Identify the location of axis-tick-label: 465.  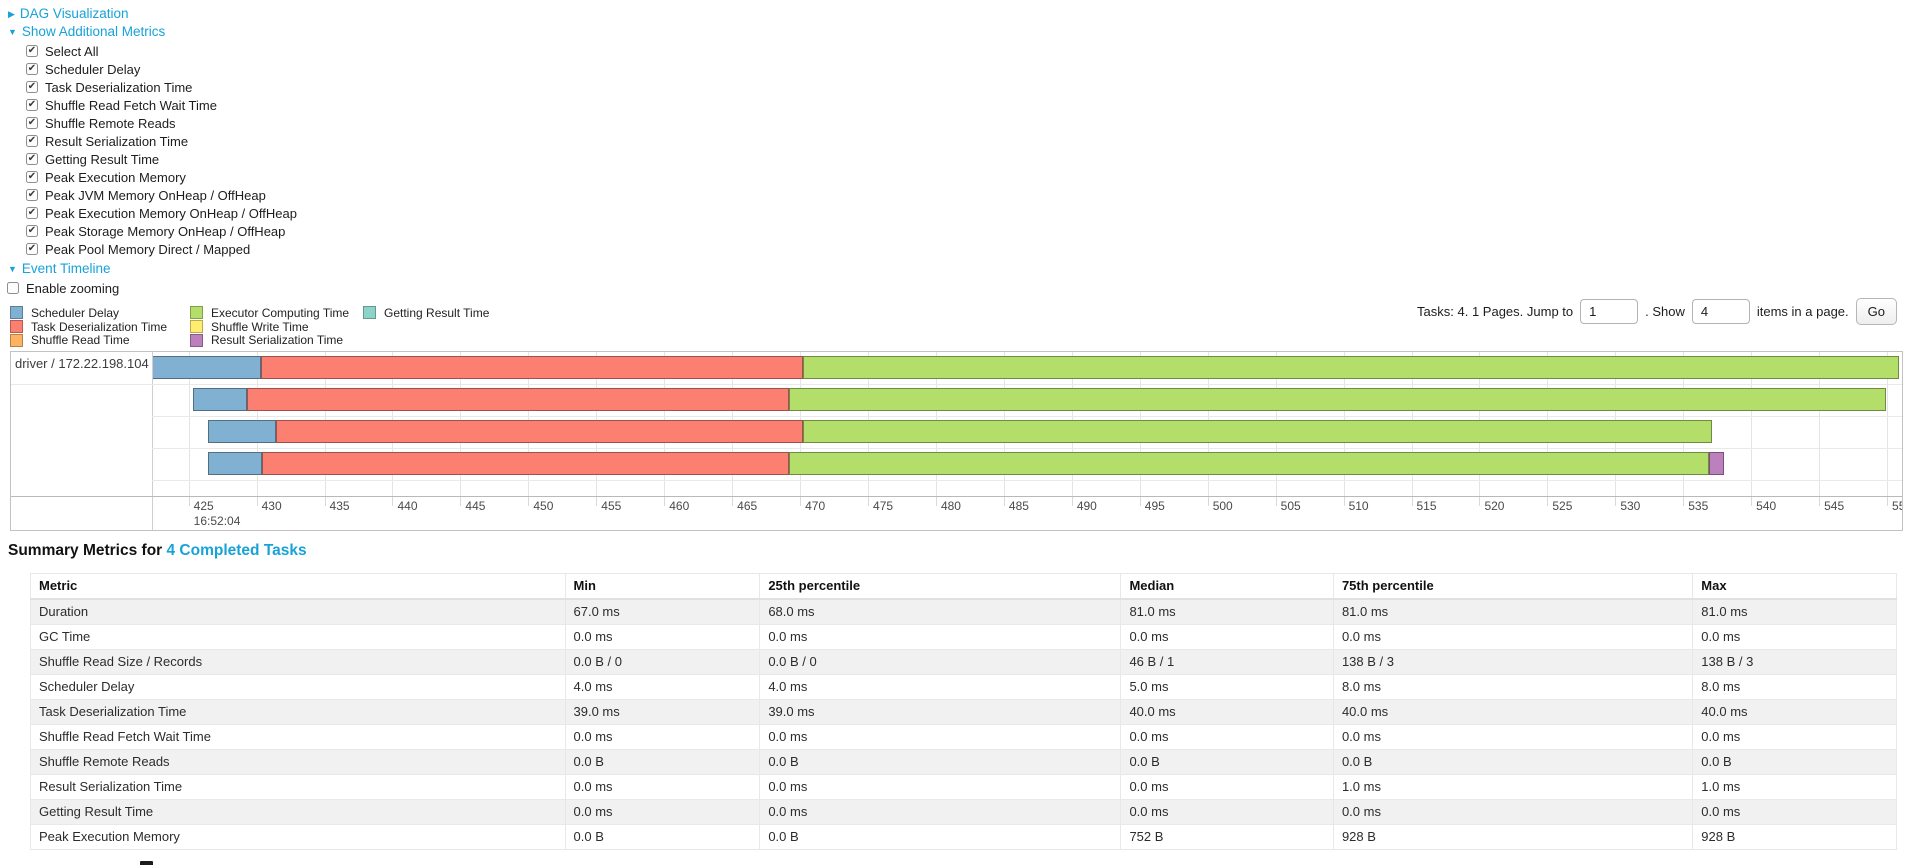
(747, 506).